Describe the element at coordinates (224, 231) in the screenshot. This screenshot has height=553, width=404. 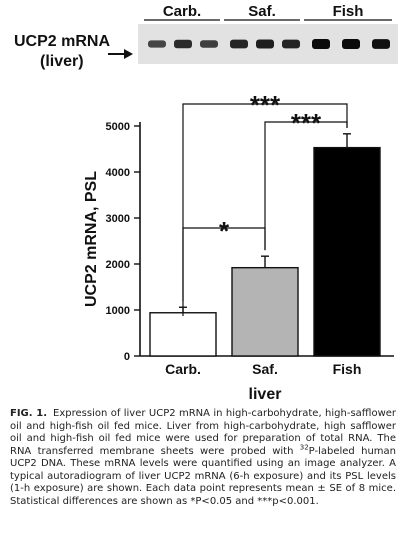
I see `significance-label: *` at that location.